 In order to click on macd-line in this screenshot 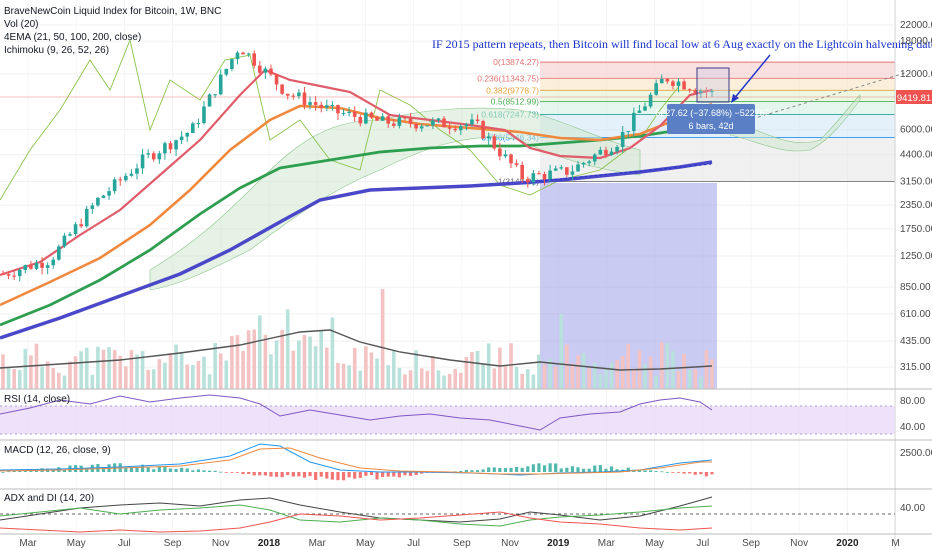, I will do `click(356, 459)`.